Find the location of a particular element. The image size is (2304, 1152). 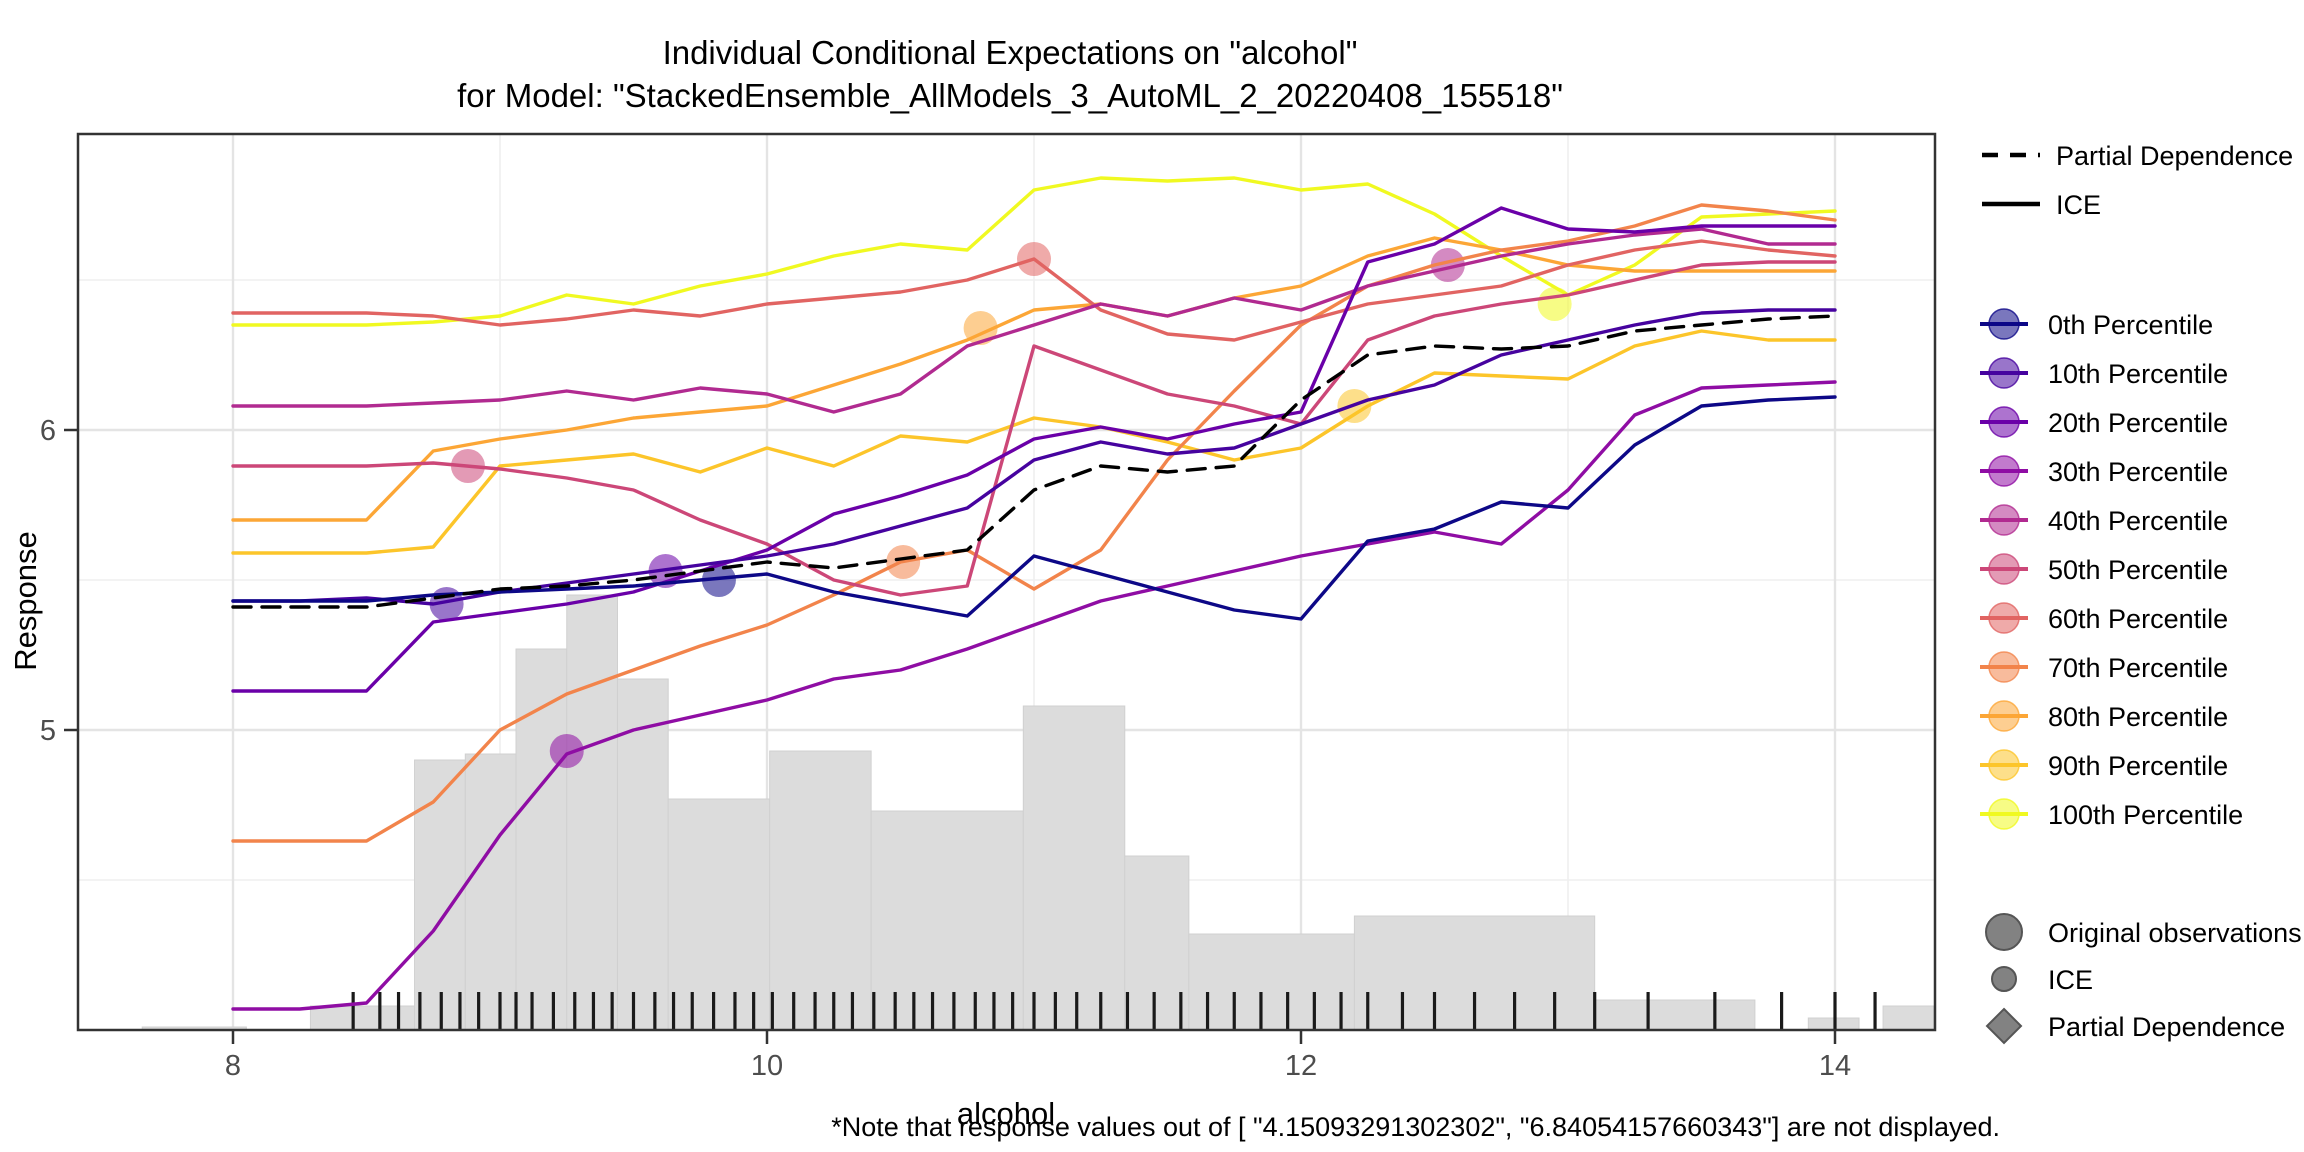

y-tick-label: 5 is located at coordinates (48, 731).